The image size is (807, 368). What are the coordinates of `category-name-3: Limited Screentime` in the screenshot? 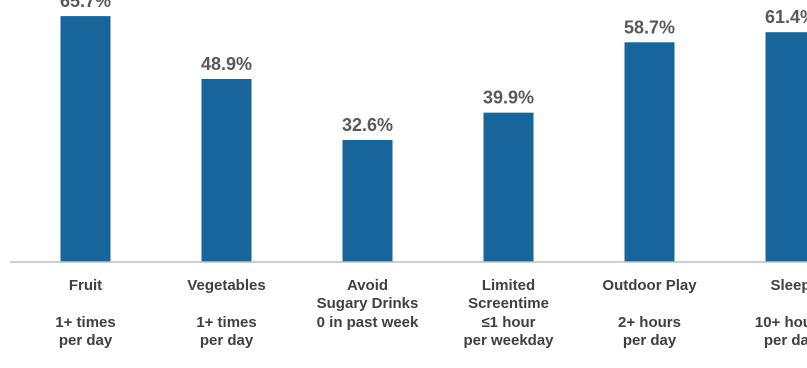 It's located at (508, 294).